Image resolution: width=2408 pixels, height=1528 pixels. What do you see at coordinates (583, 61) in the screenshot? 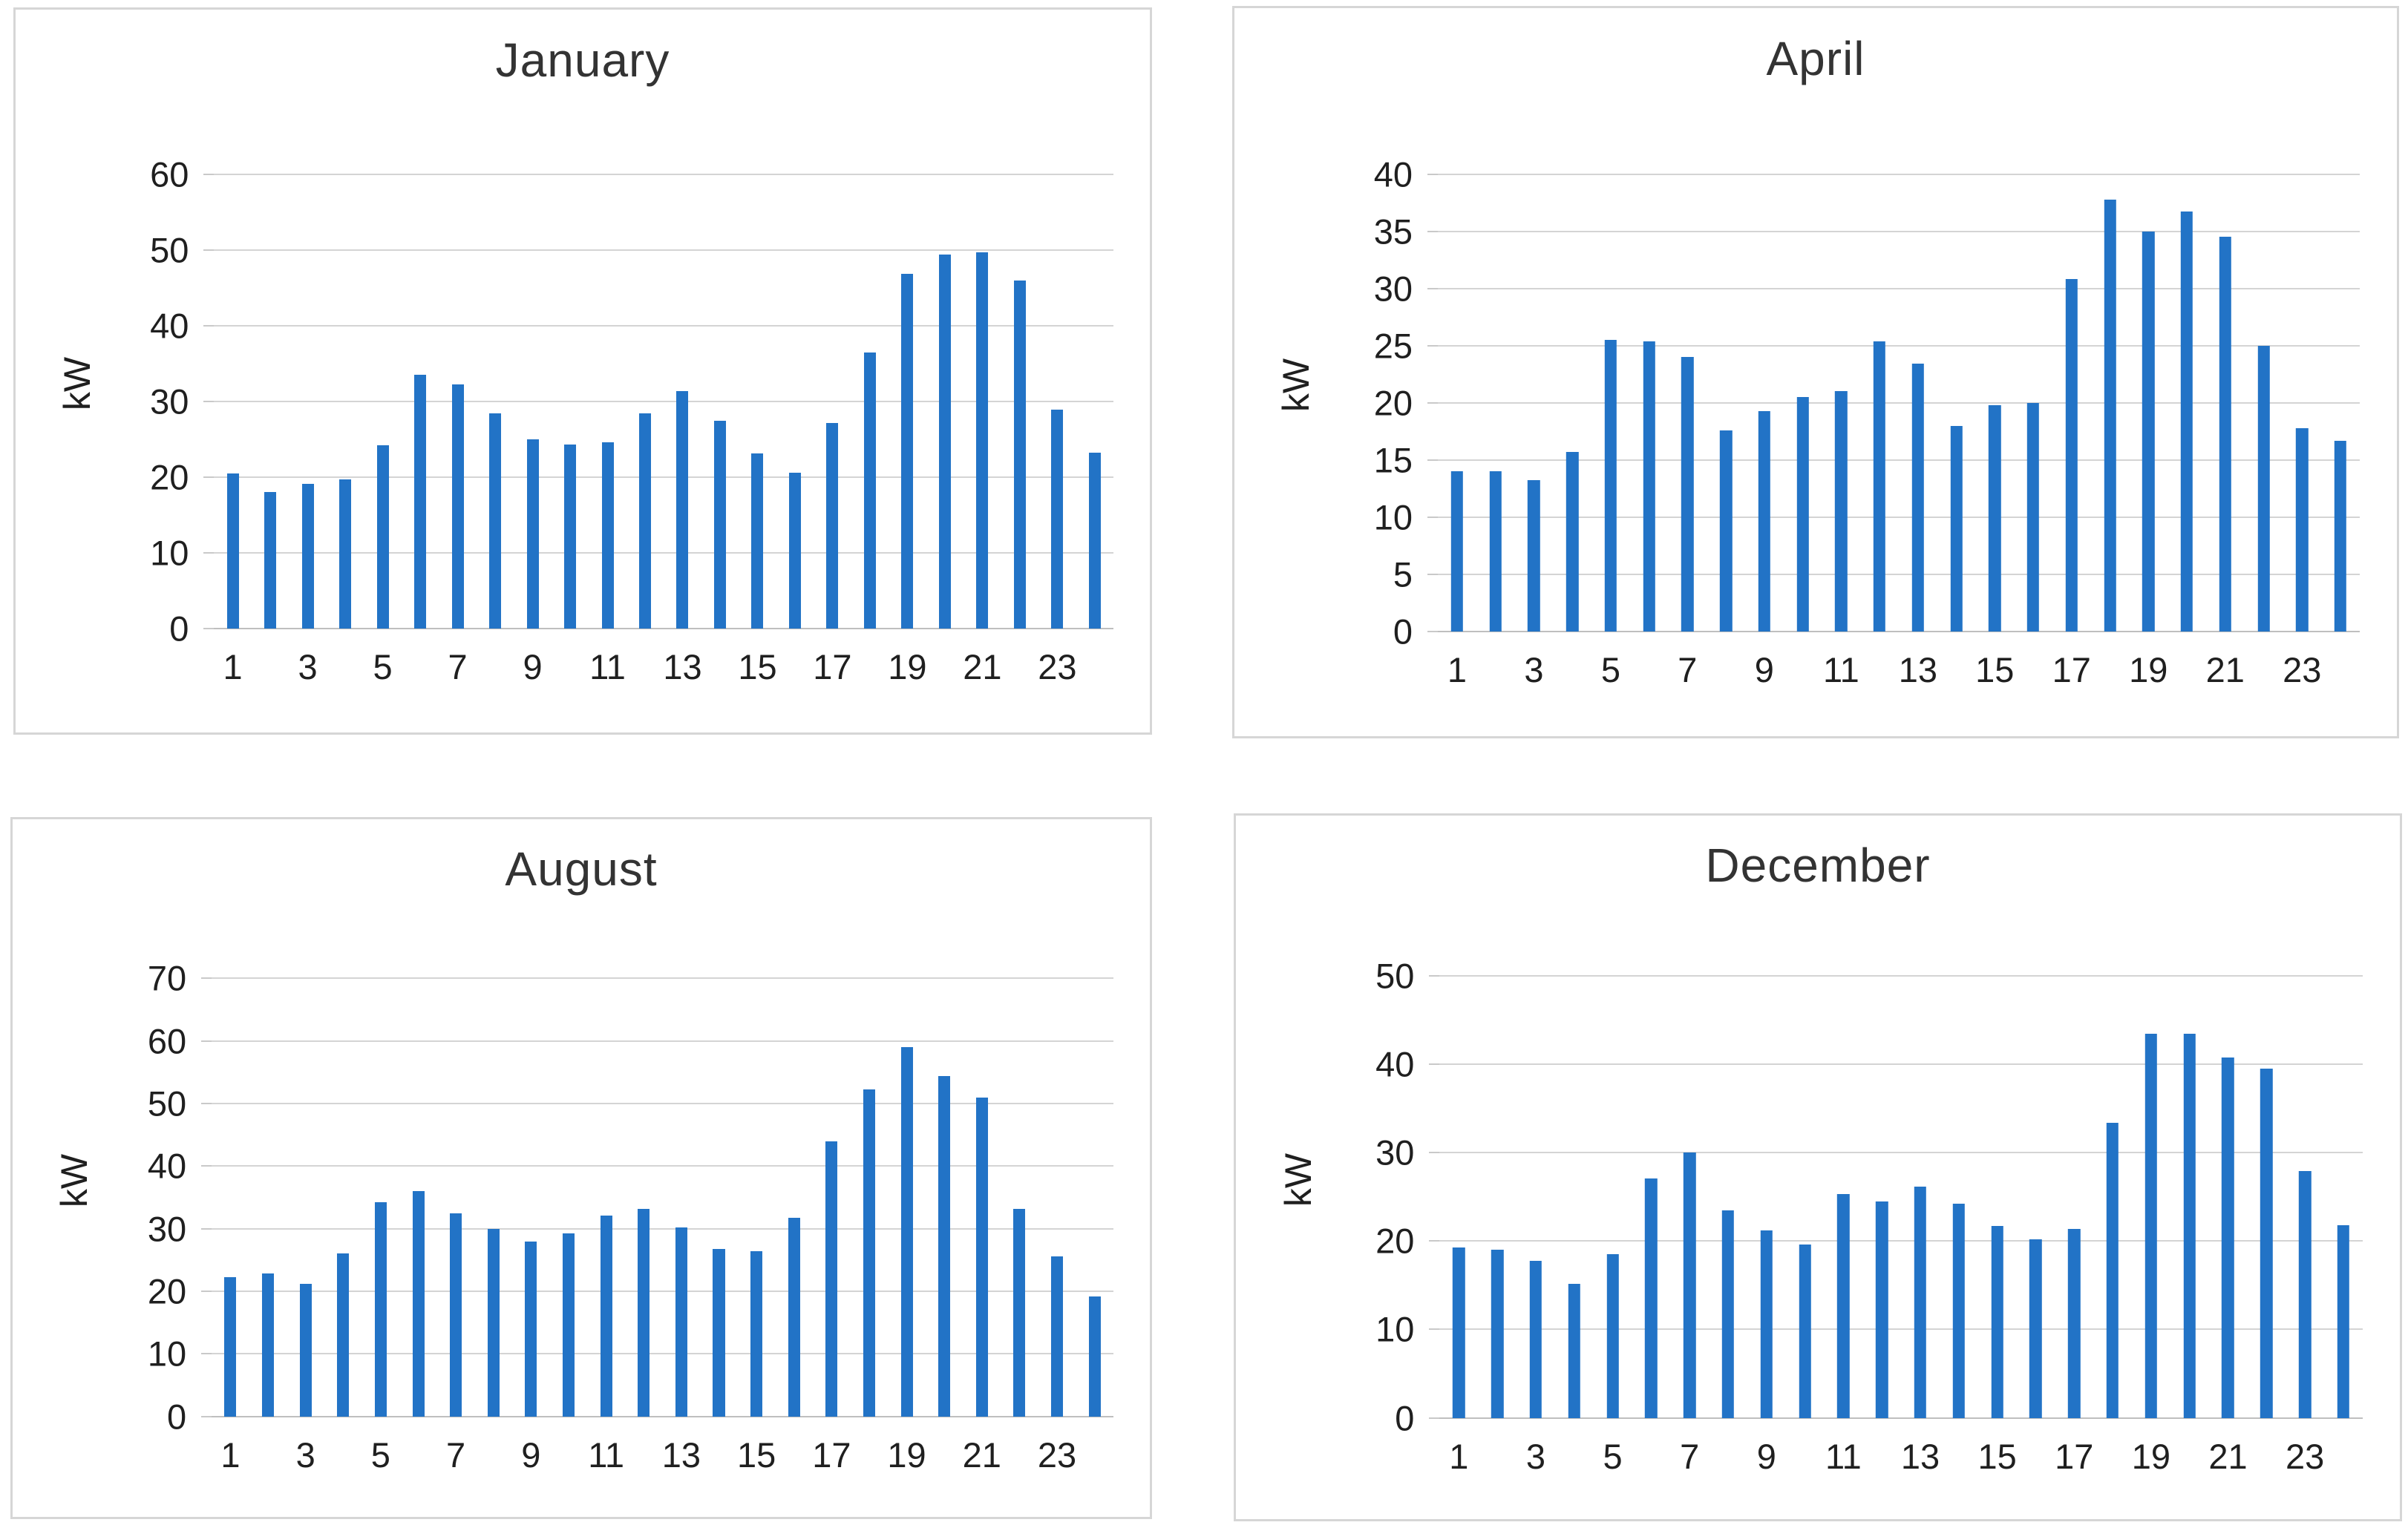
I see `chart-title: January` at bounding box center [583, 61].